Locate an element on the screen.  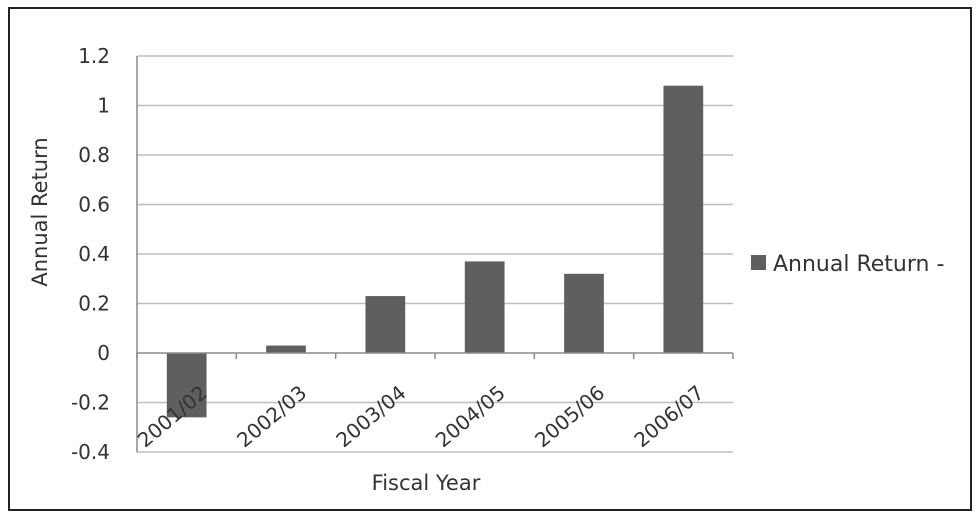
y-tick-label: -0.4 is located at coordinates (90, 452).